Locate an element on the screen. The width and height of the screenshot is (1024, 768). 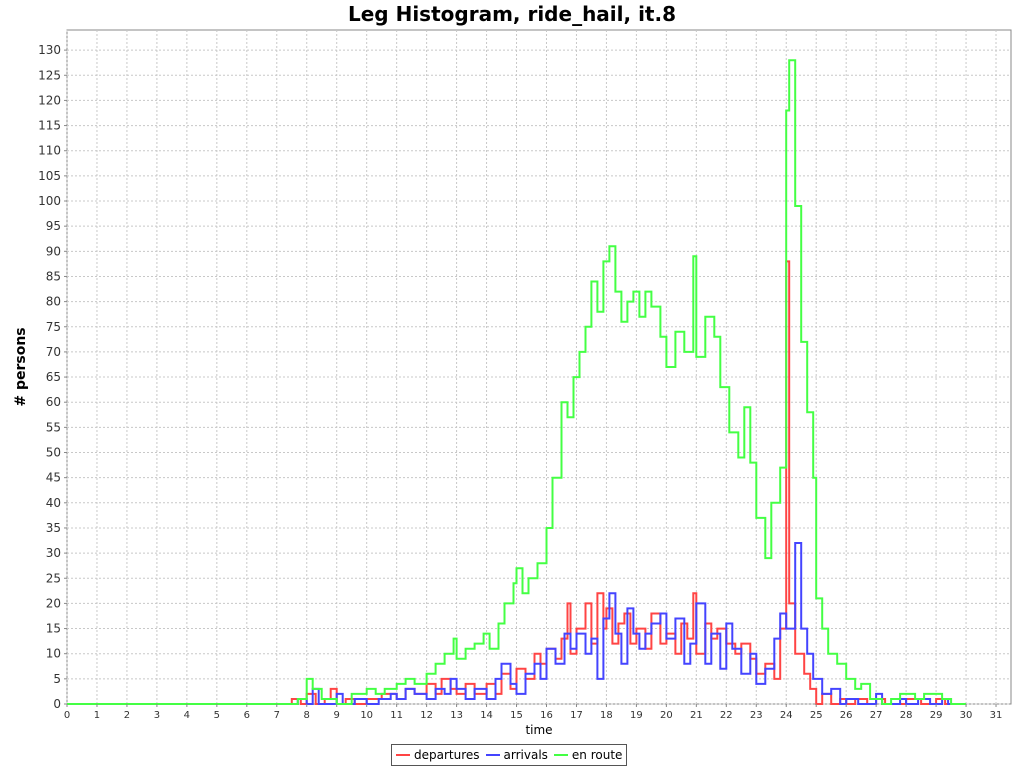
y-tick-label: 10 is located at coordinates (53, 654).